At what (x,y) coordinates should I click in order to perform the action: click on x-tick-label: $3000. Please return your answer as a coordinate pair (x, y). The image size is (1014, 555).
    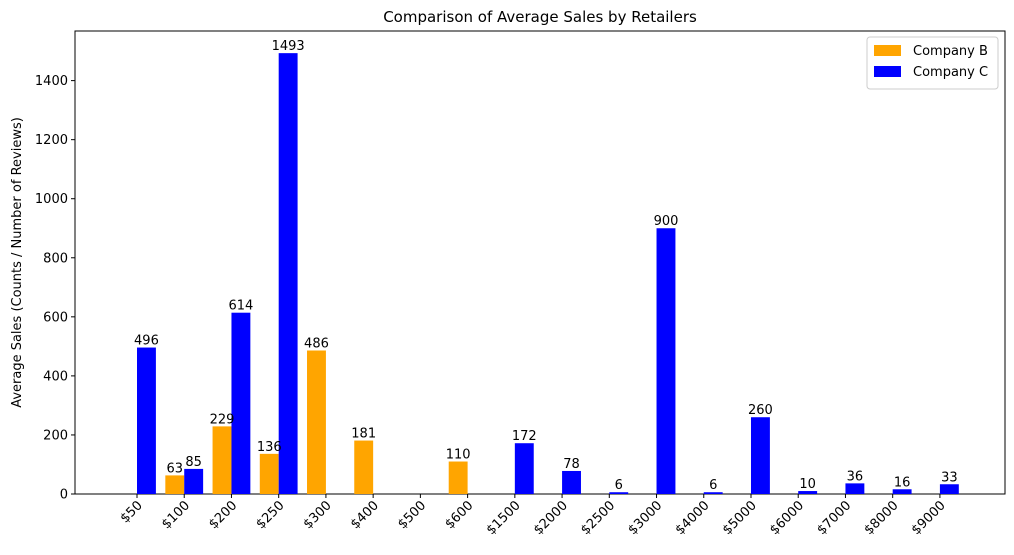
    Looking at the image, I should click on (646, 518).